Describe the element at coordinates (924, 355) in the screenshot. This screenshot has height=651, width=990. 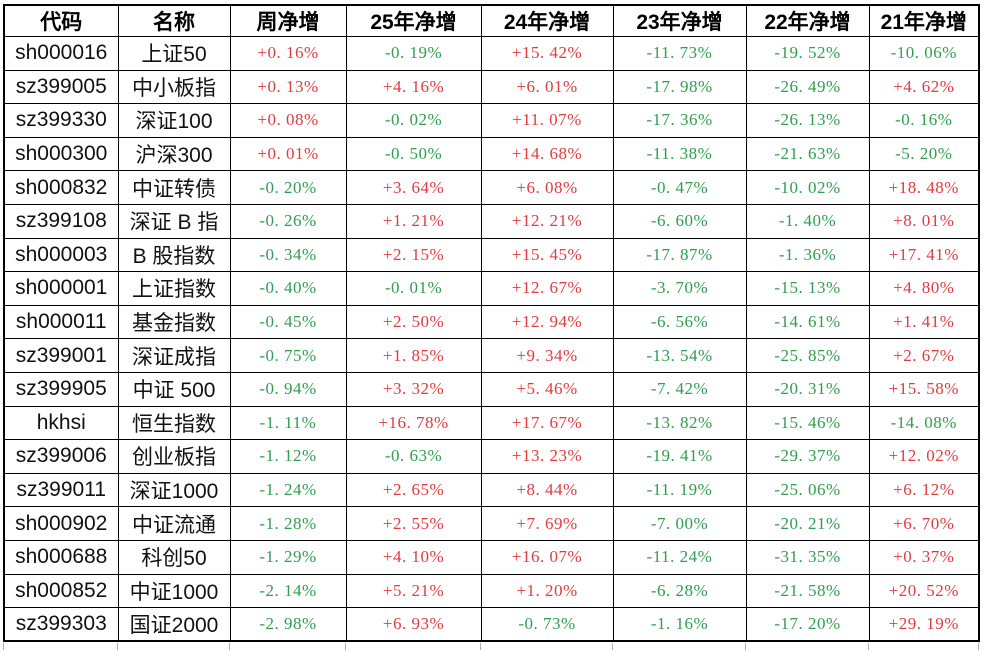
I see `value-cell: +2. 67%` at that location.